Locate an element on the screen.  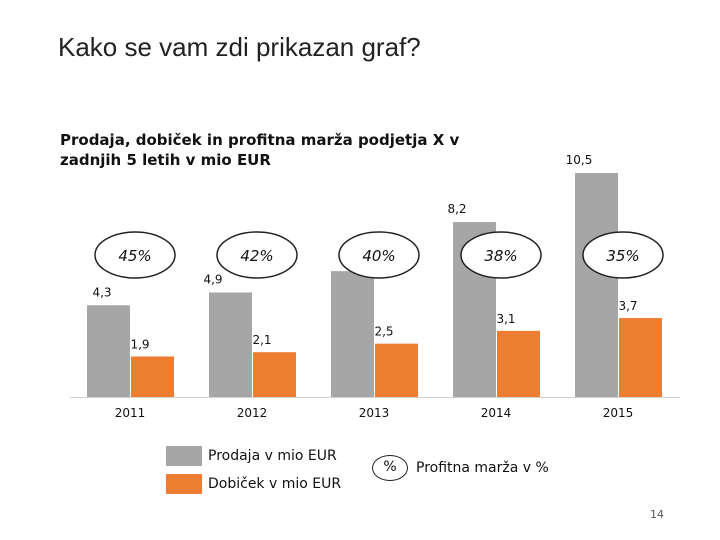
data-label-profit: 3,1 is located at coordinates (505, 319).